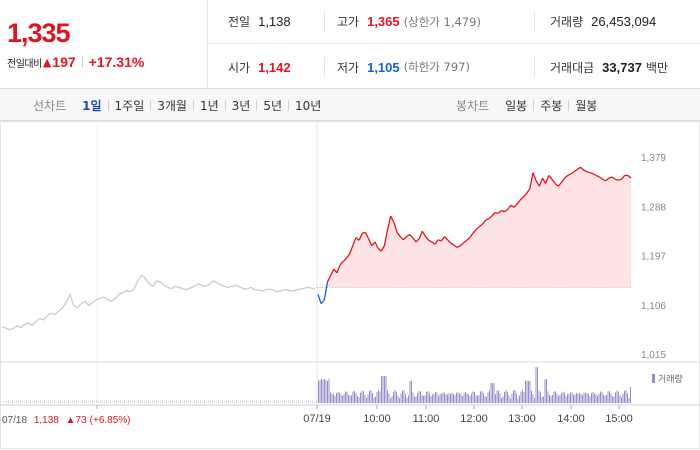  Describe the element at coordinates (622, 67) in the screenshot. I see `trade-amount-value: 33,737` at that location.